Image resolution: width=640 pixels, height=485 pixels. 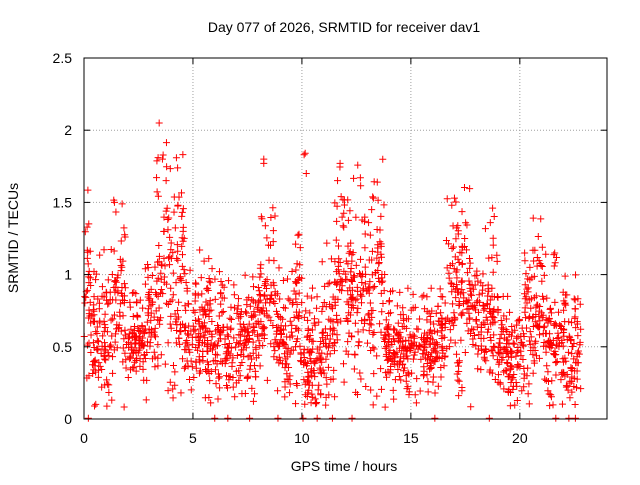 I want to click on y-tick-label: 1.5, so click(x=63, y=202).